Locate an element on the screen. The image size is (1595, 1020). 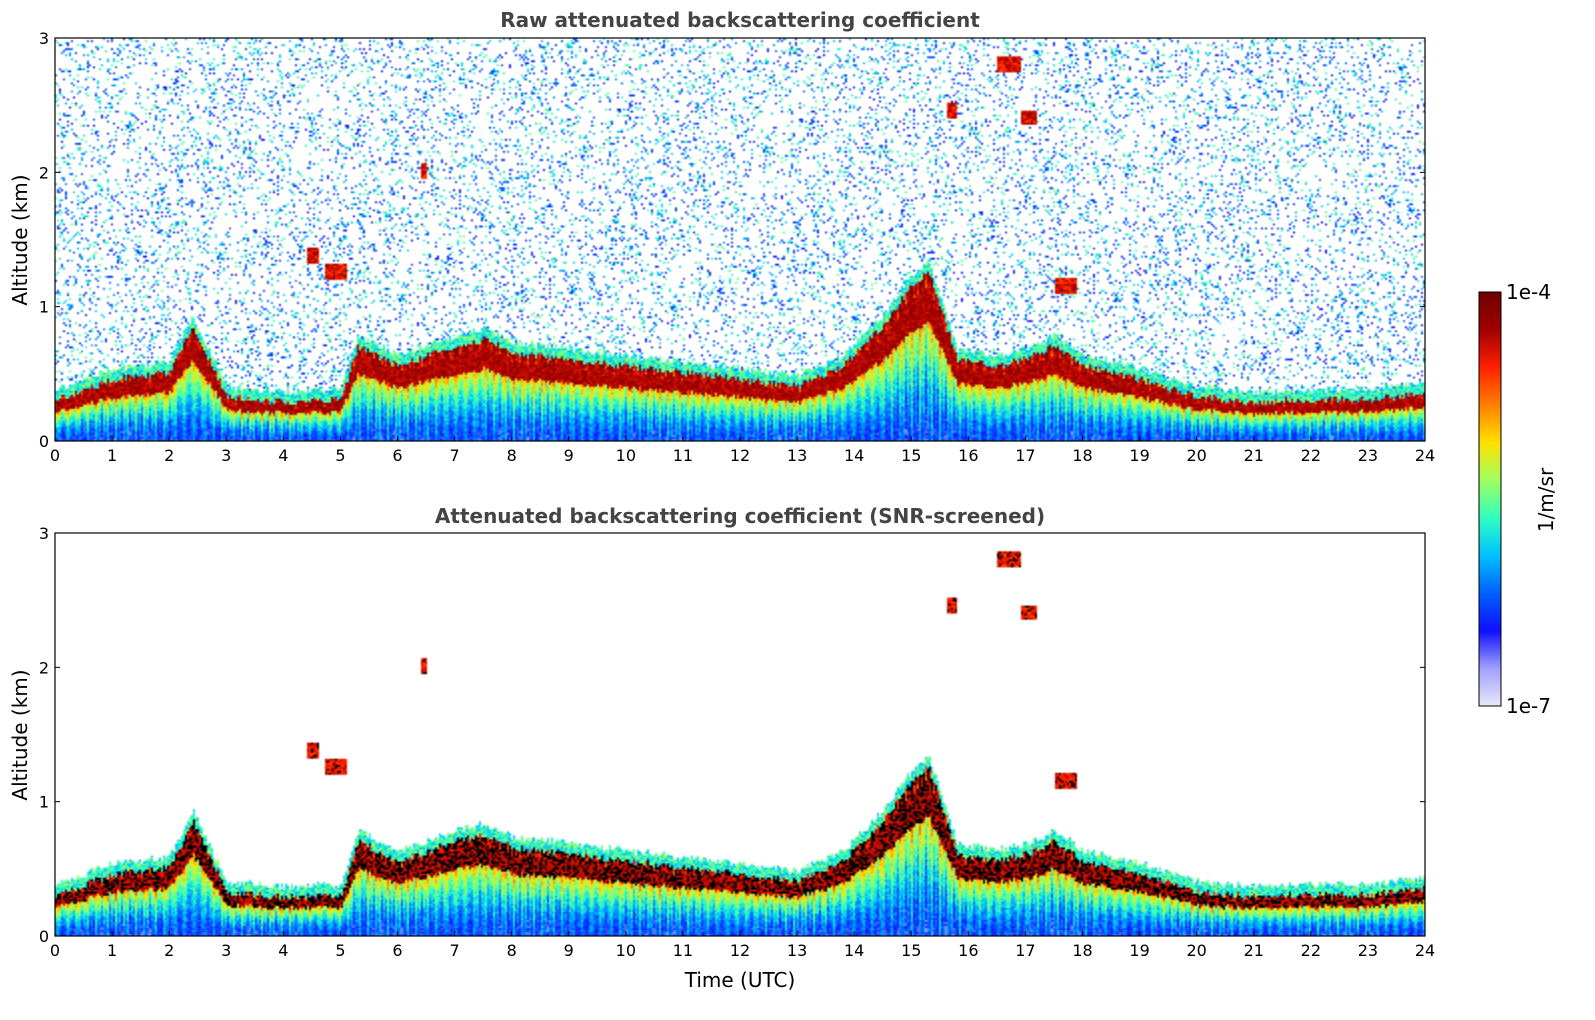
colorbar-max-label: 1e-4 is located at coordinates (1528, 292).